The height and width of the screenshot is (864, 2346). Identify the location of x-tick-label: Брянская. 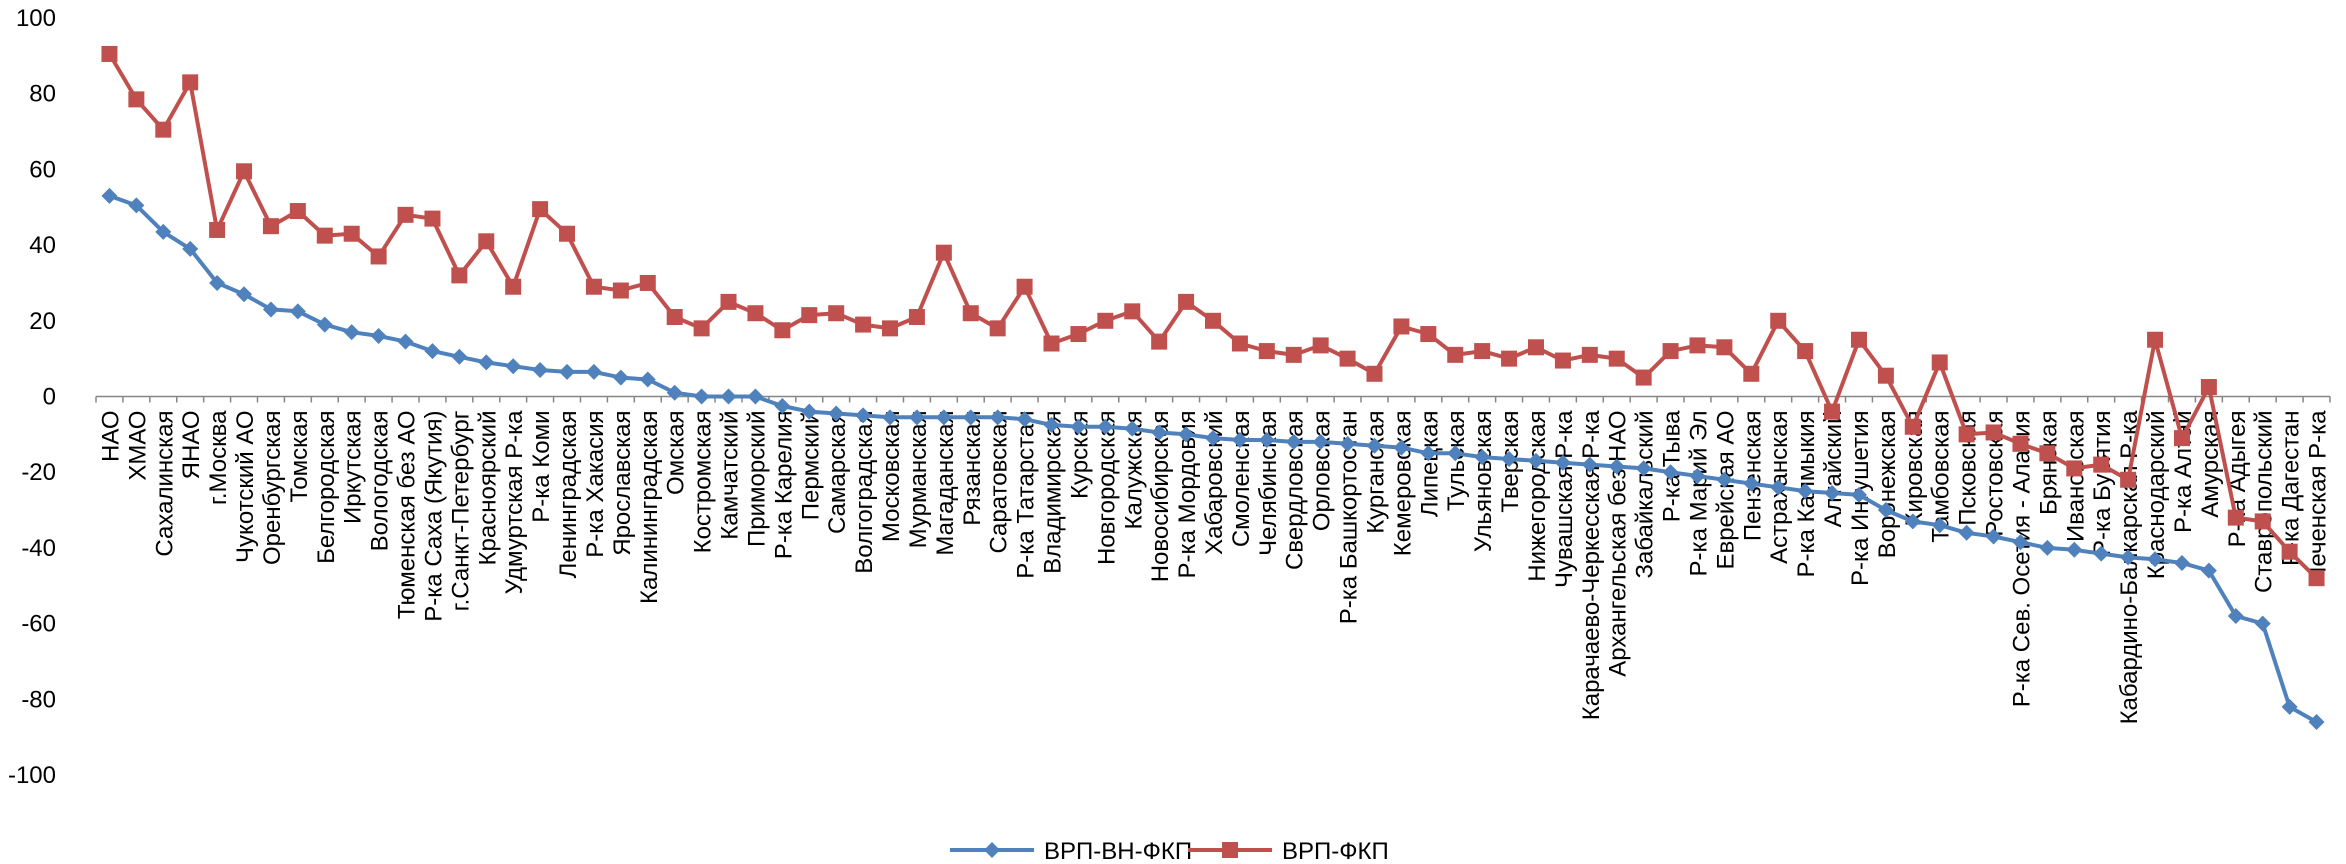
(2048, 463).